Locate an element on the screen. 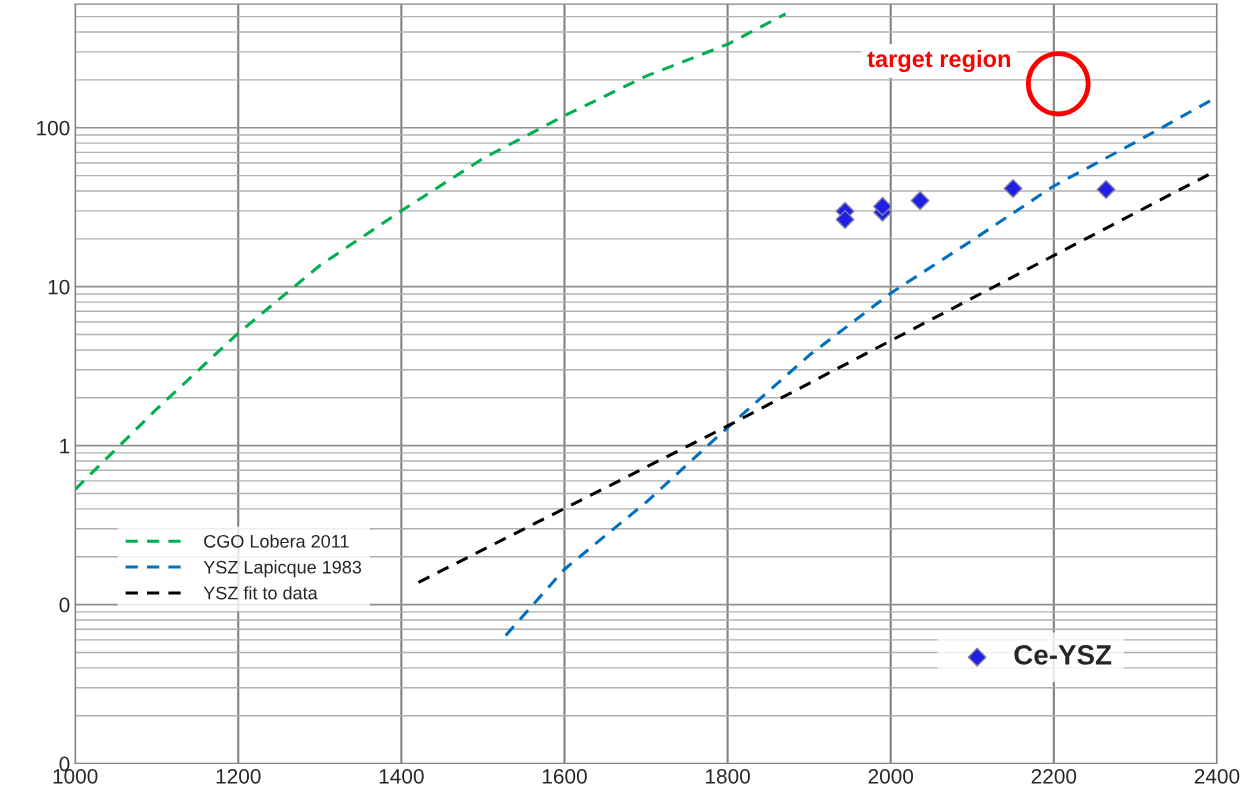  legend-label: YSZ Lapicque 1983 is located at coordinates (282, 569).